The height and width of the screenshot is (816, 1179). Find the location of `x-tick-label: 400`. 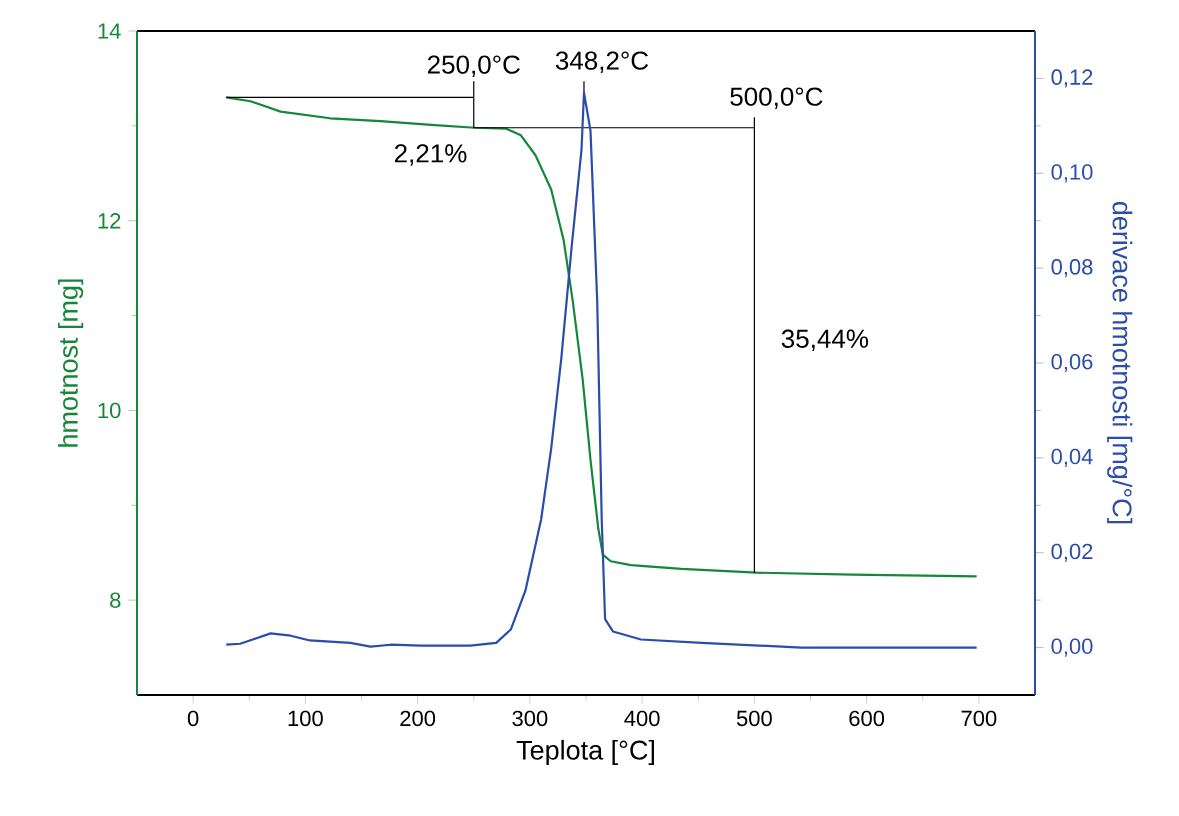

x-tick-label: 400 is located at coordinates (642, 718).